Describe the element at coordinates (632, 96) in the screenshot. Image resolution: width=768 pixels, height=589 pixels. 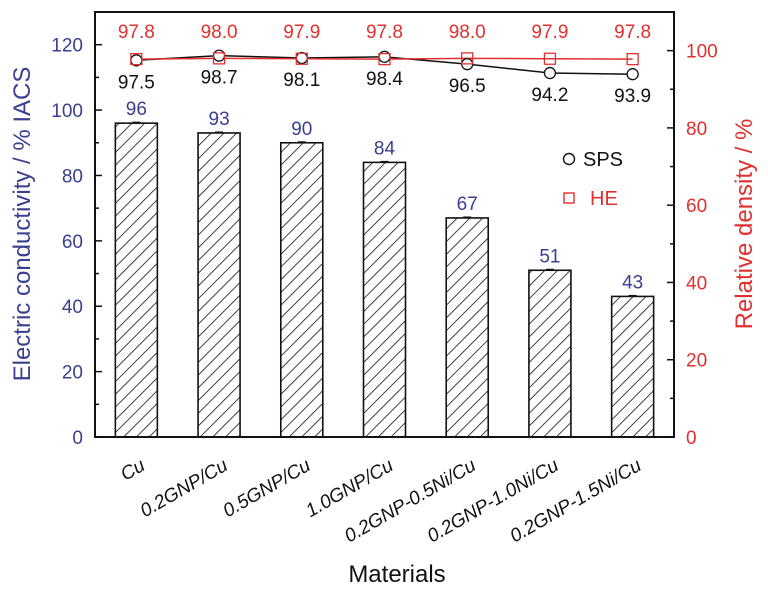
I see `sps-value-label: 93.9` at that location.